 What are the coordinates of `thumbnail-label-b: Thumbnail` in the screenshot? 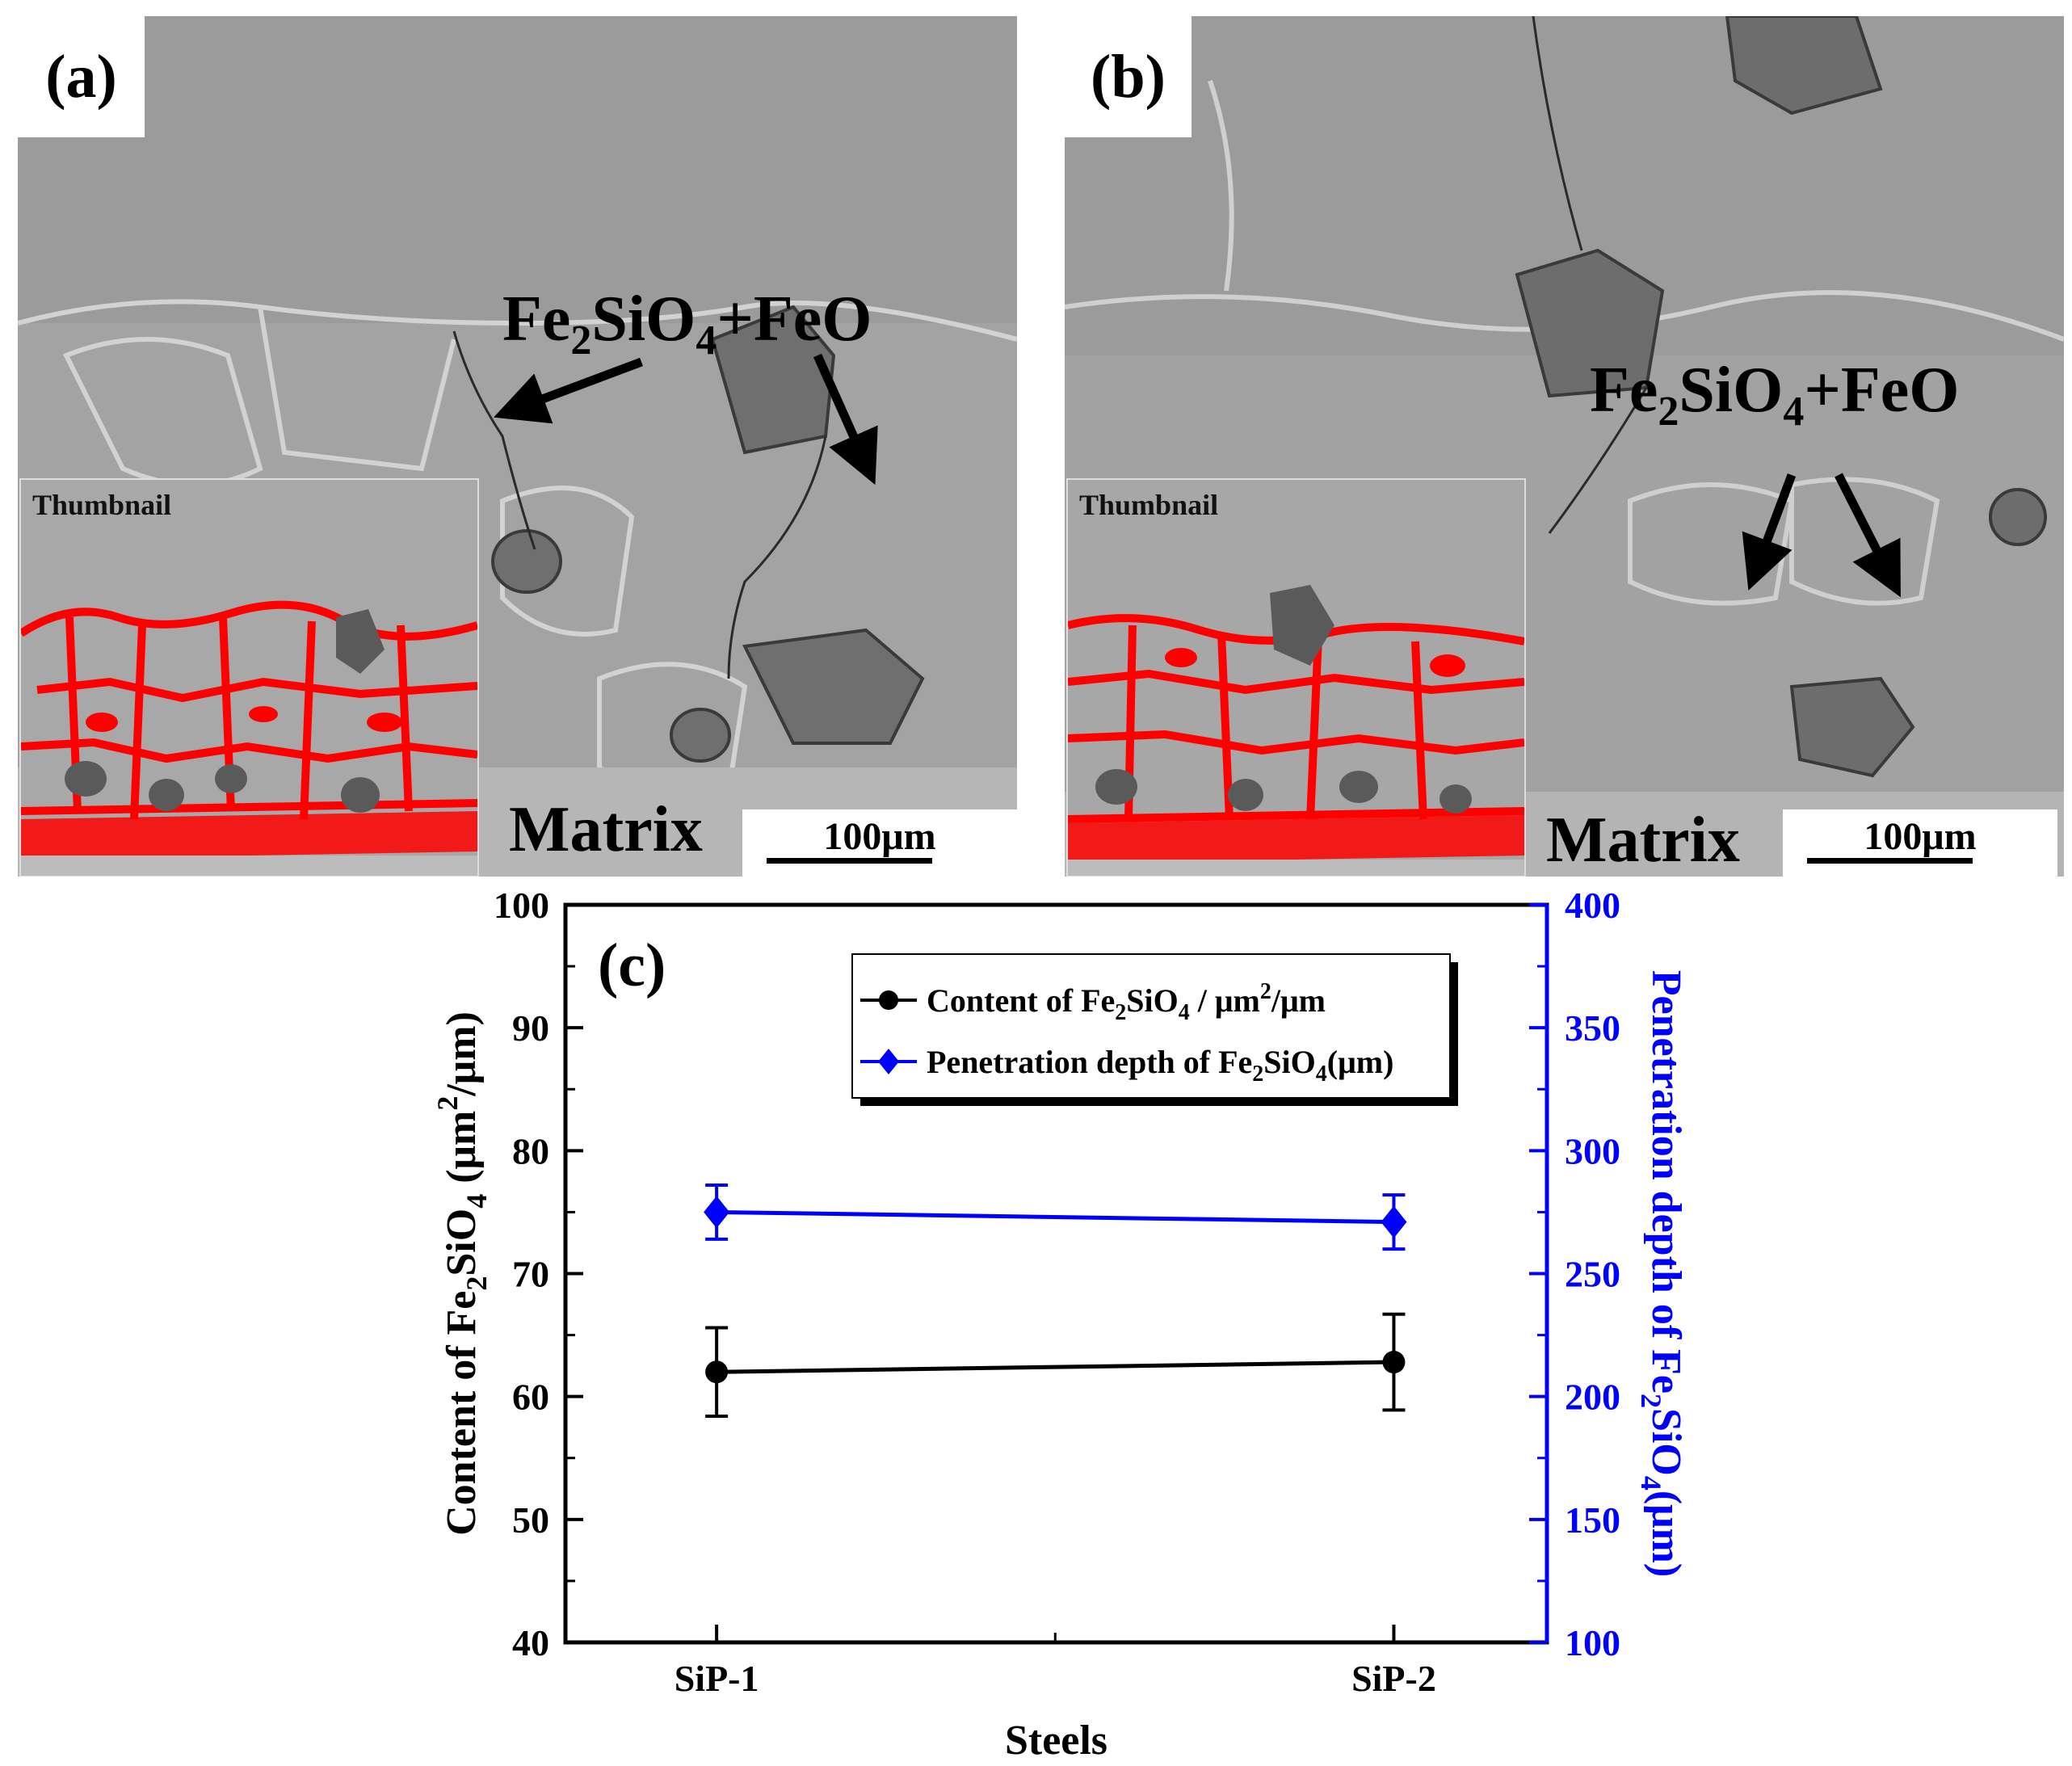 It's located at (1149, 505).